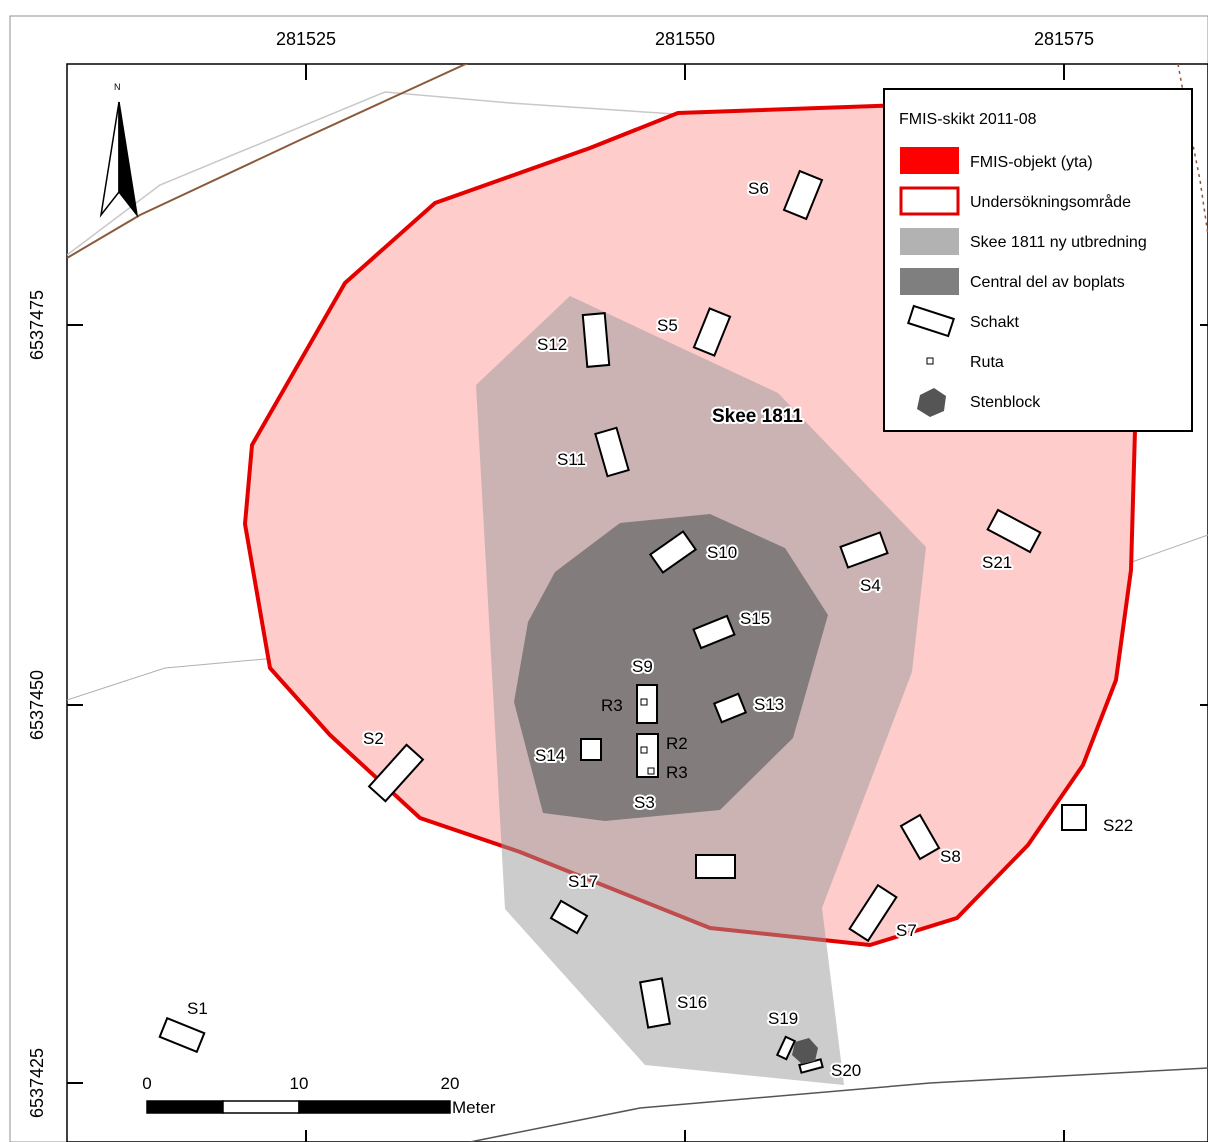  What do you see at coordinates (987, 362) in the screenshot?
I see `legend-label: Ruta` at bounding box center [987, 362].